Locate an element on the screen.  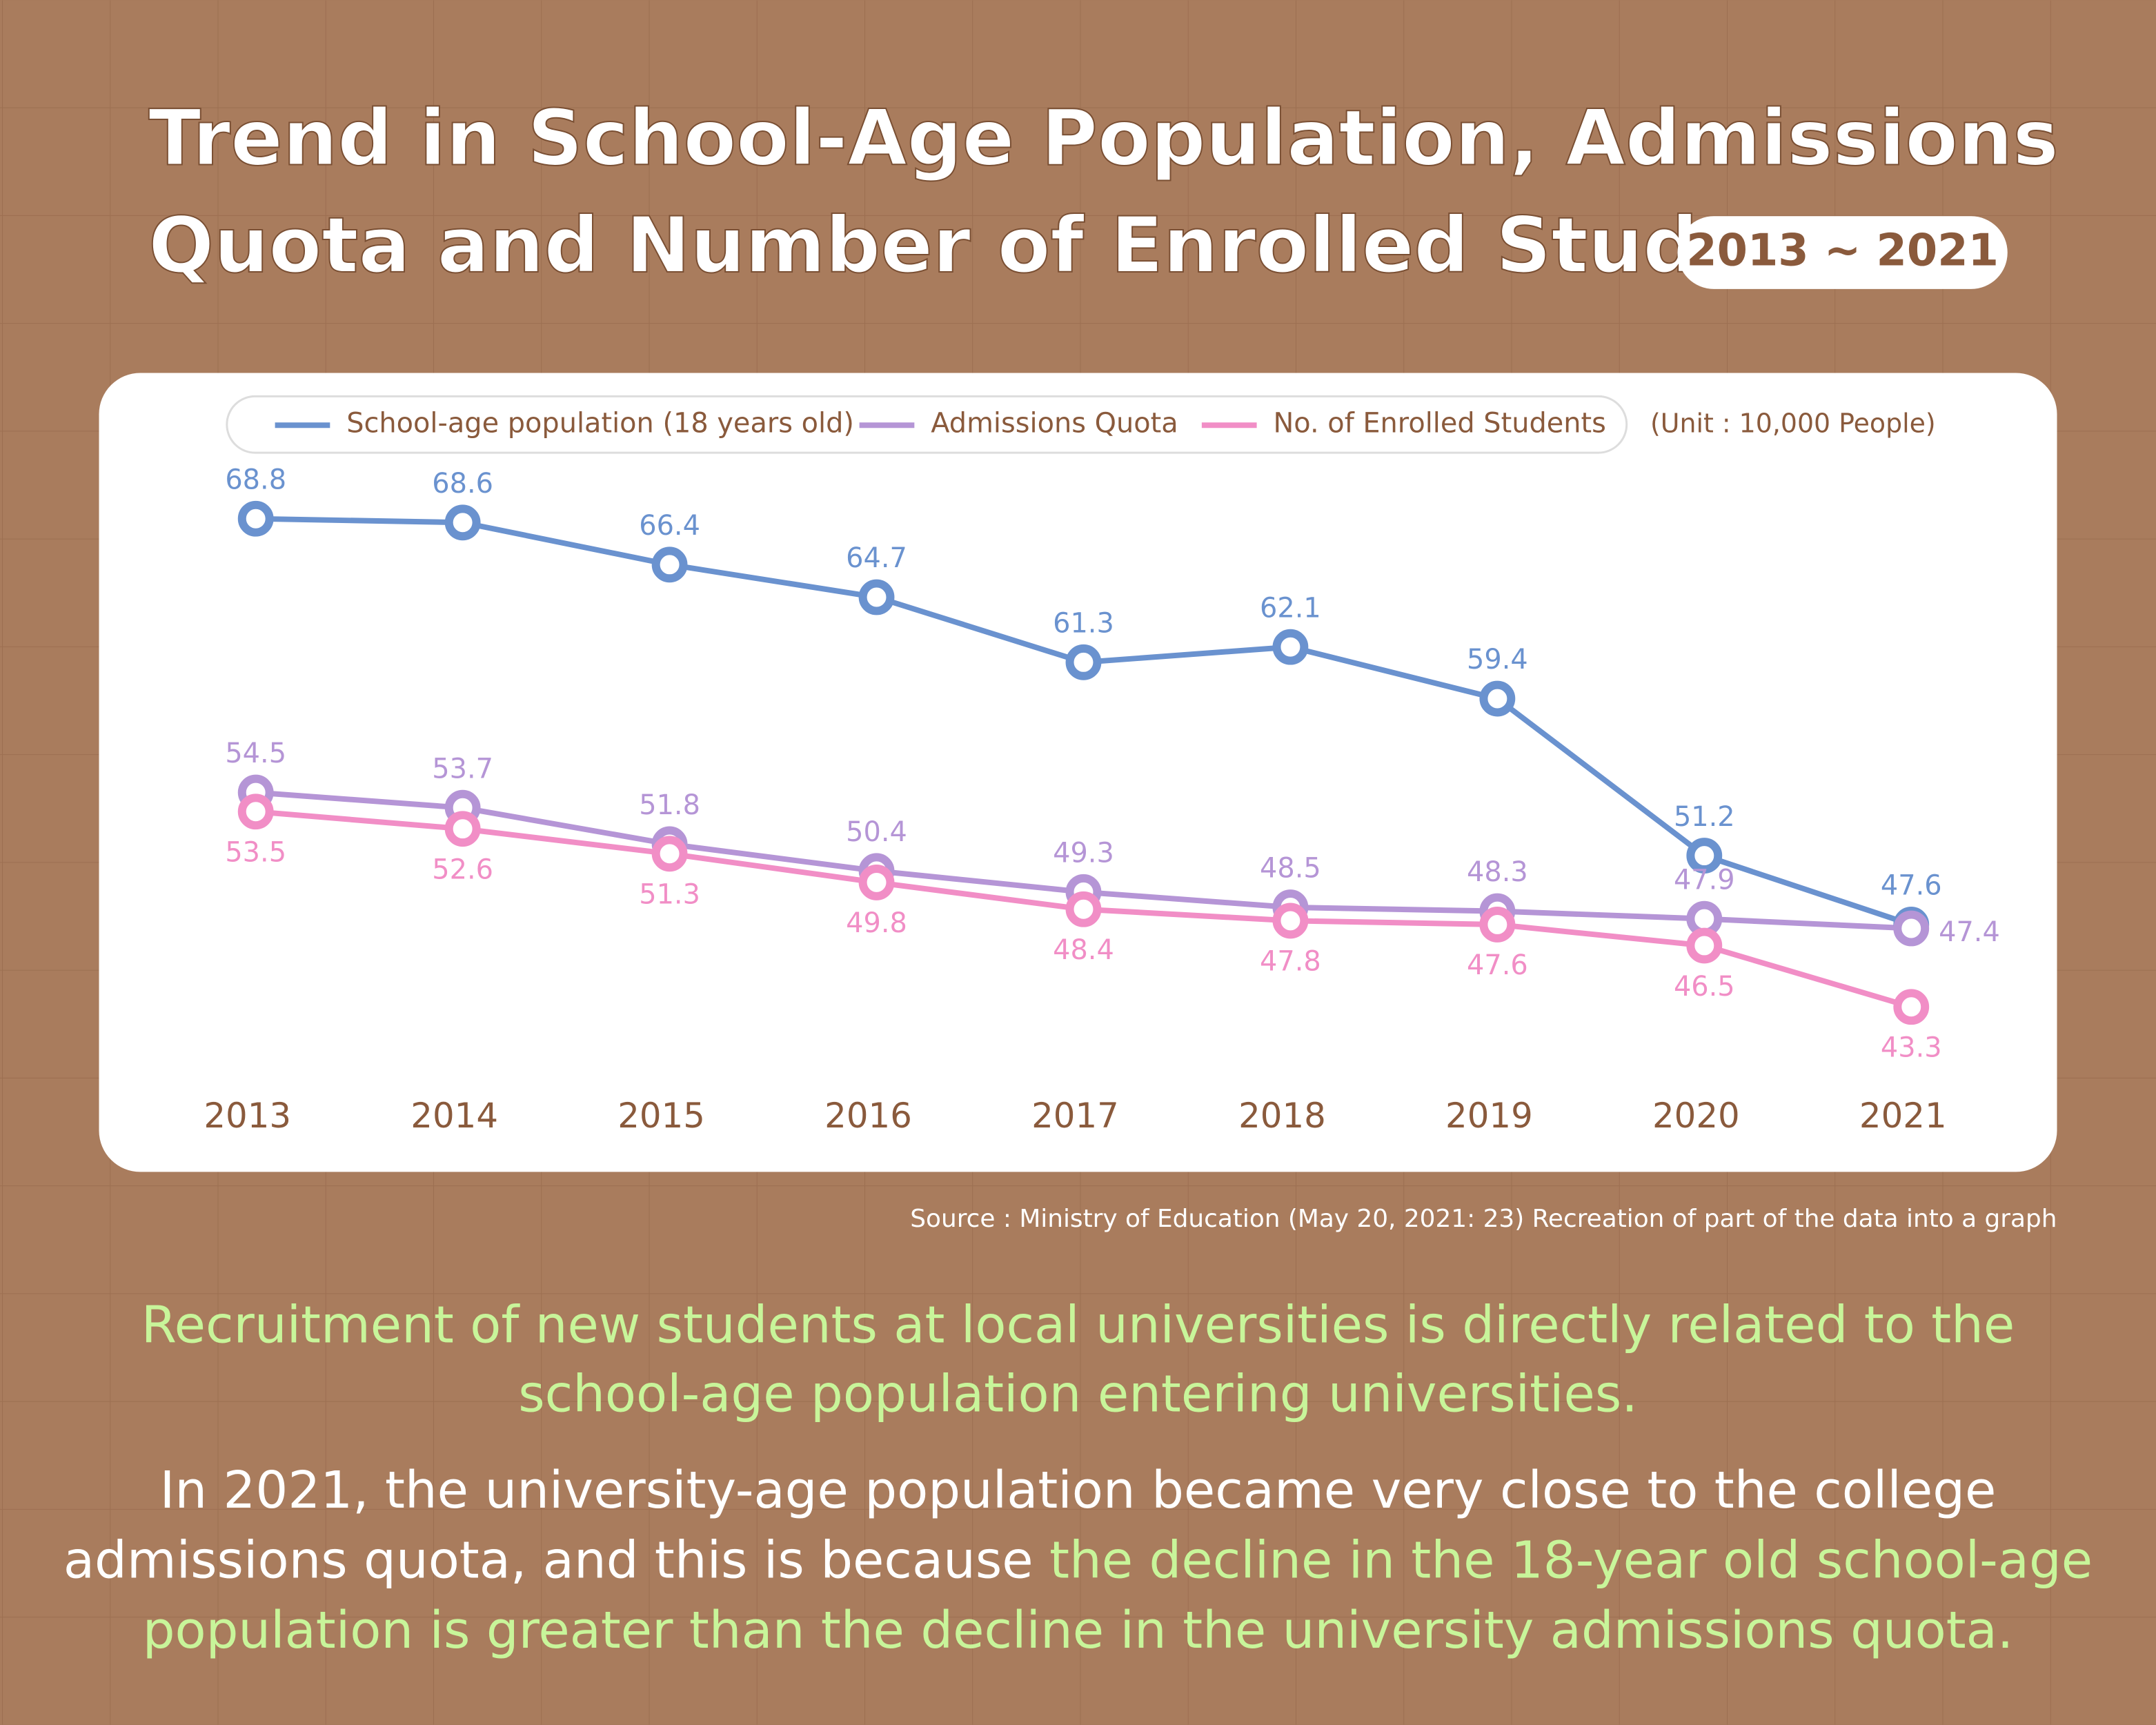
data-label: 51.8 is located at coordinates (669, 805).